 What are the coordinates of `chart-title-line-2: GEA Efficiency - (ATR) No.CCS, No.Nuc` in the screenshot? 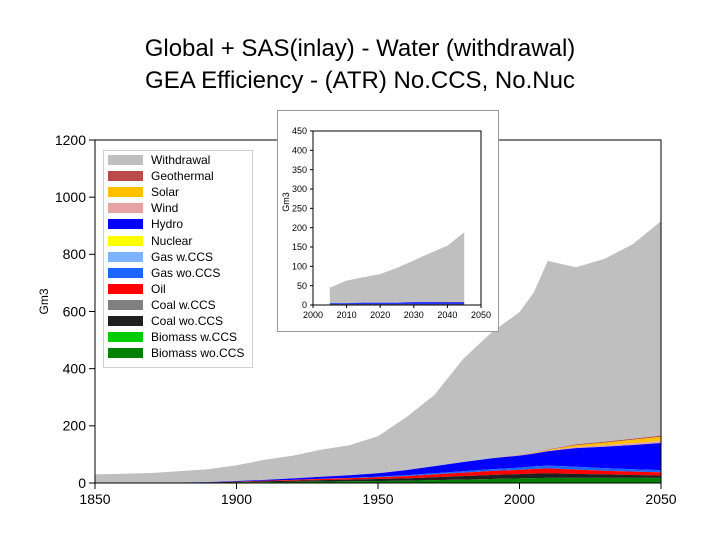 It's located at (360, 80).